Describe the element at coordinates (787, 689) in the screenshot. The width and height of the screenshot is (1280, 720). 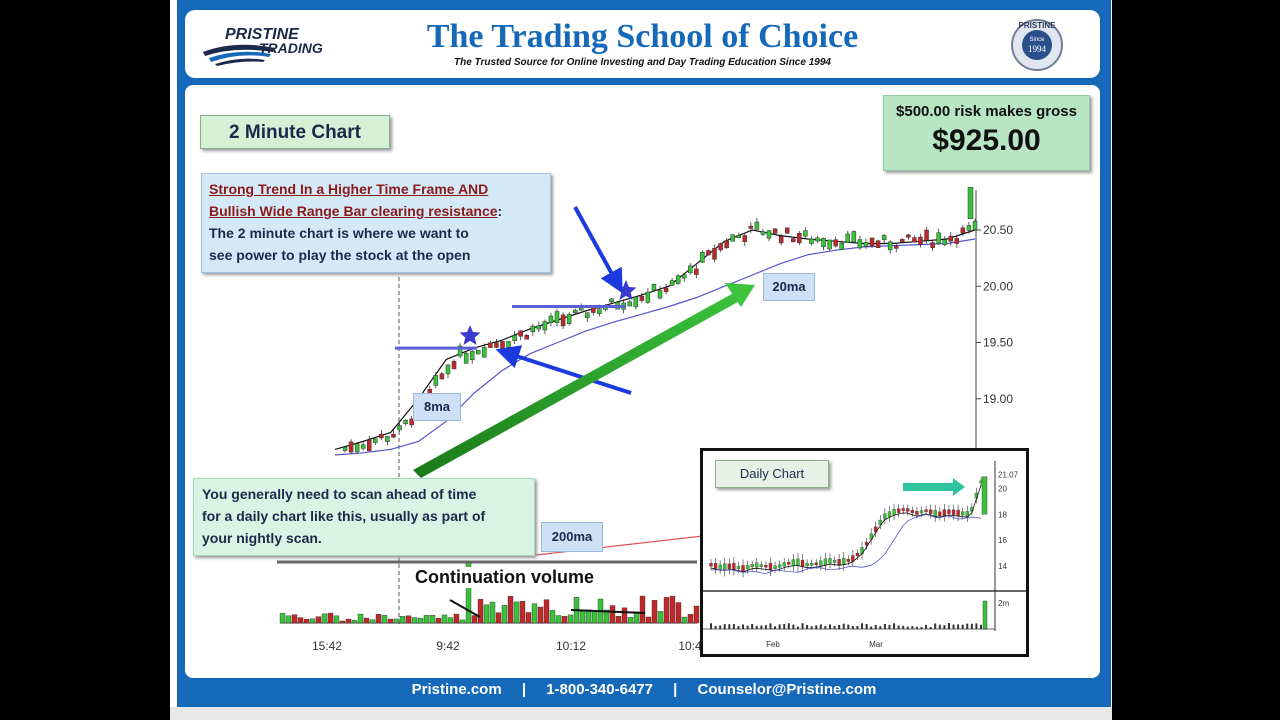
I see `footer-email-link: Counselor@Pristine.com` at that location.